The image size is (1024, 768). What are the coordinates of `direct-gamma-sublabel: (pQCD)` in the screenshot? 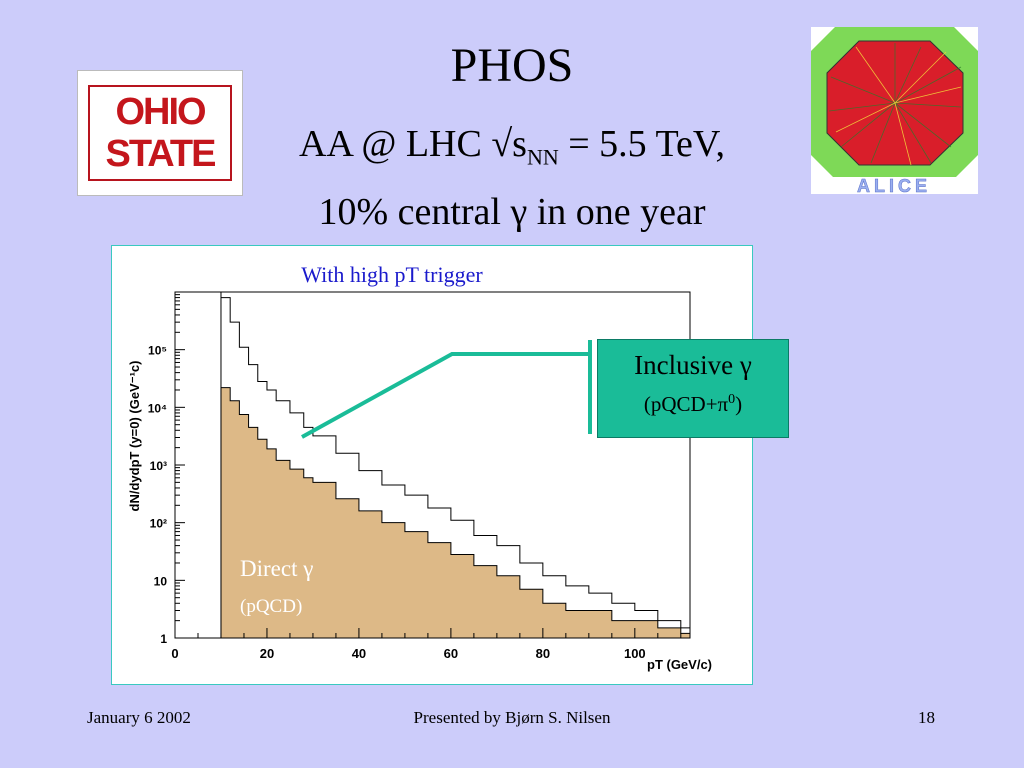 It's located at (271, 606).